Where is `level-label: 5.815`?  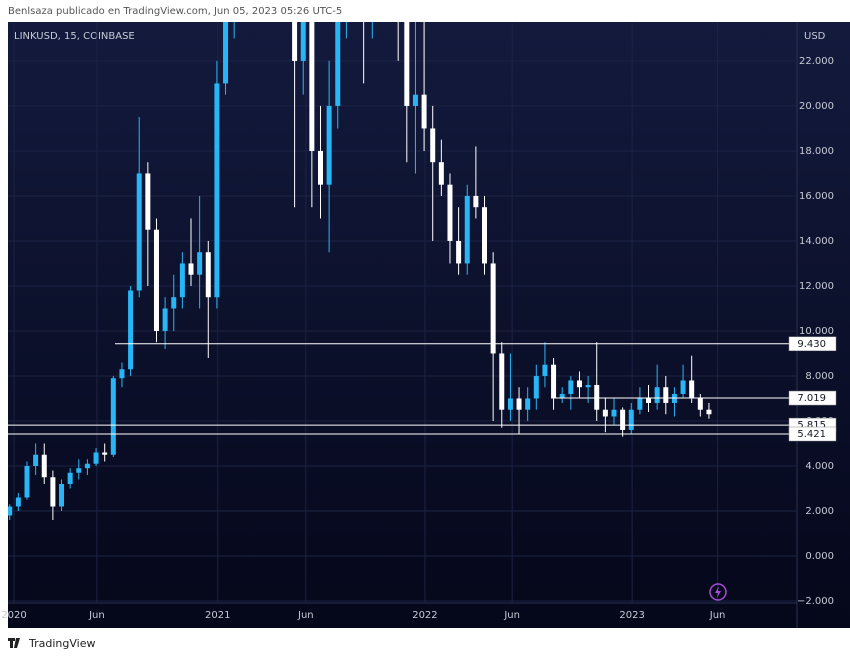 level-label: 5.815 is located at coordinates (811, 425).